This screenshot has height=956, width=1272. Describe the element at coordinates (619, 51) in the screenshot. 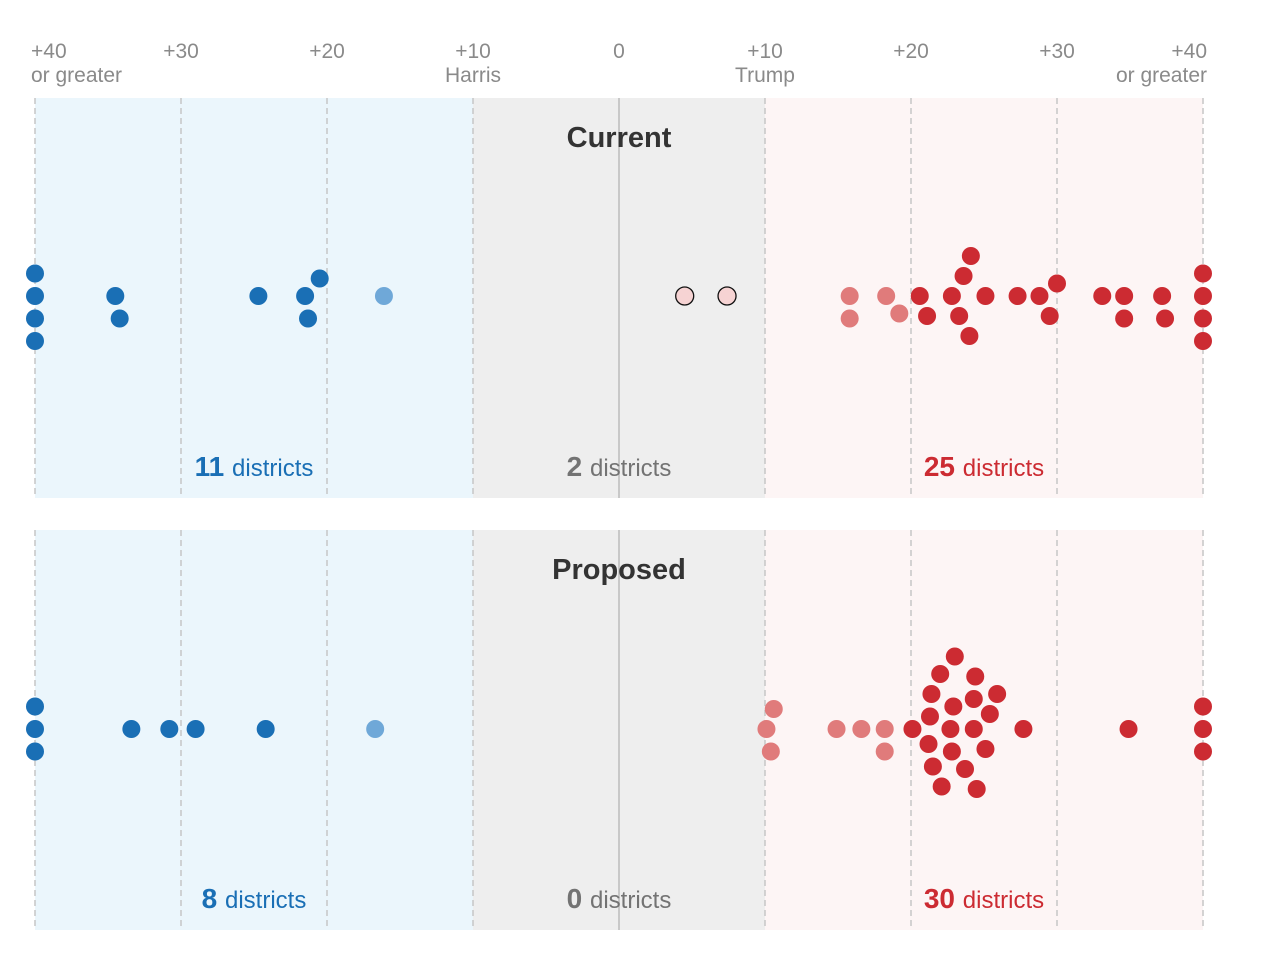

I see `tick-label: 0` at that location.